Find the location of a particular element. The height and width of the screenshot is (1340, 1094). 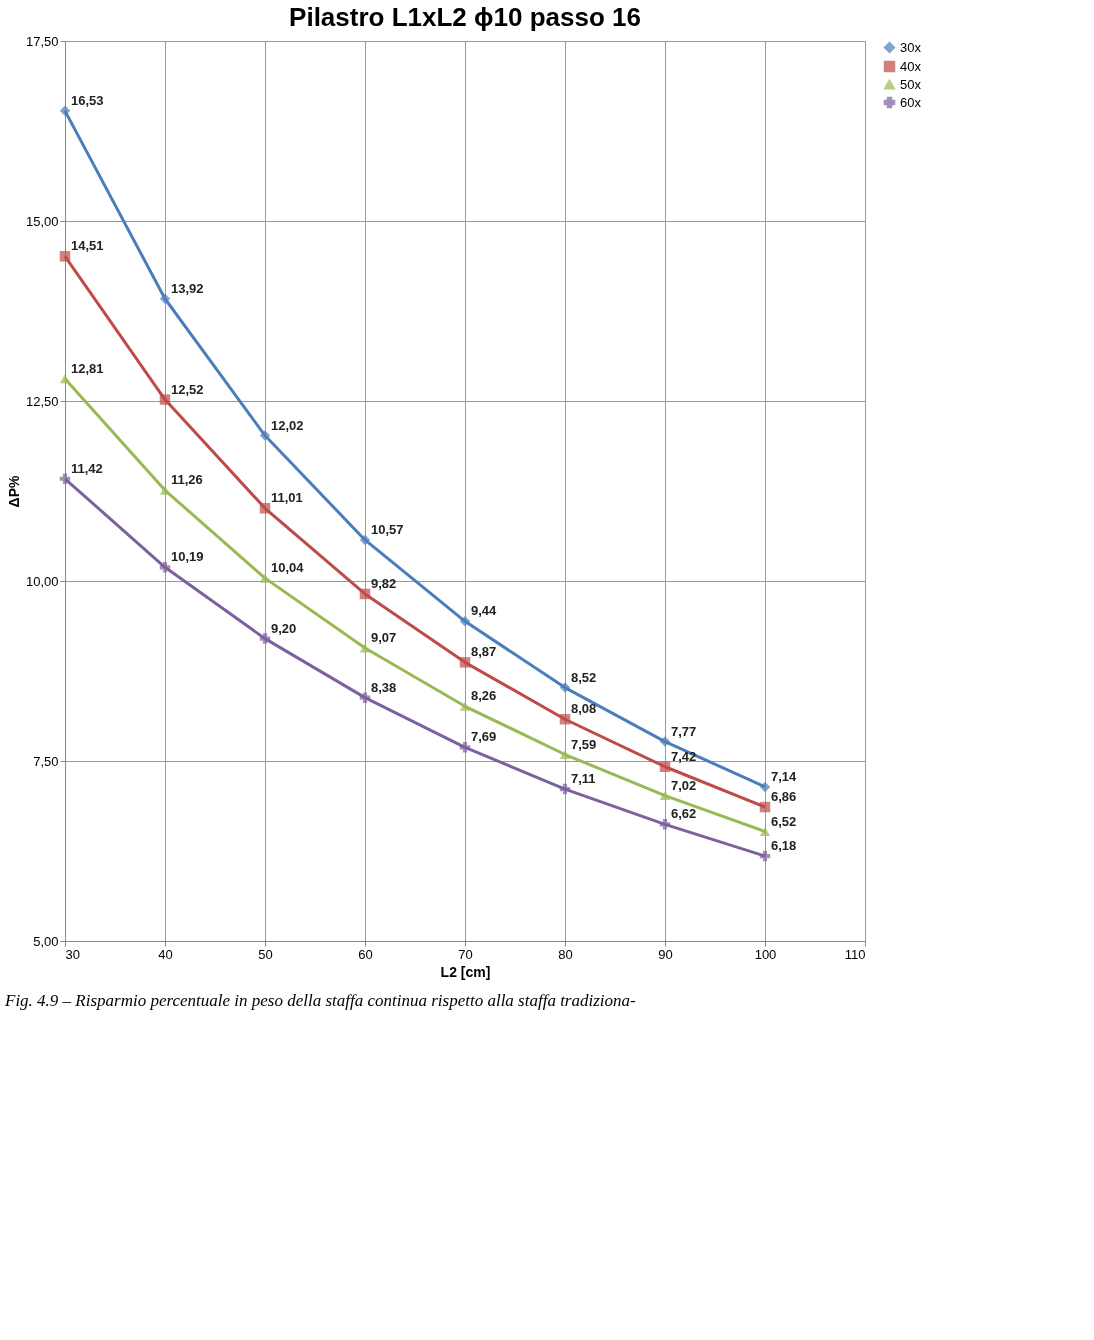

data-label: 6,62 is located at coordinates (684, 814).